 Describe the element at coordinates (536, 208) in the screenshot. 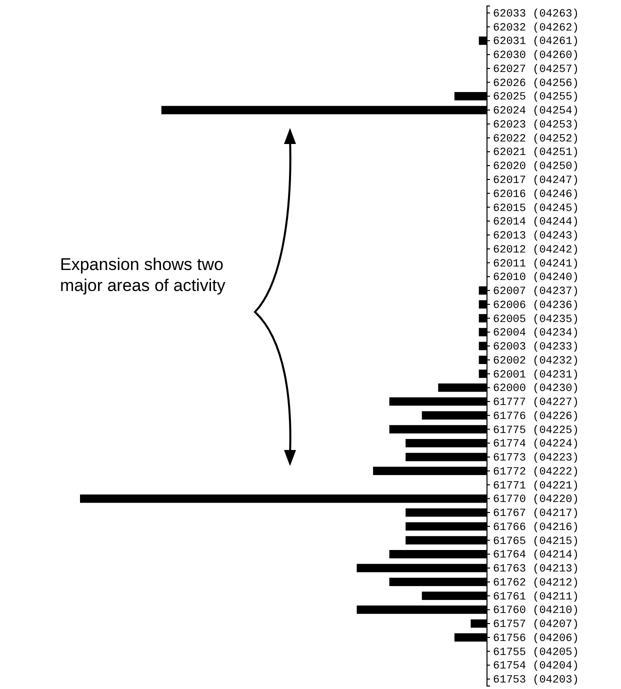

I see `y-tick-label: 62015 (04245)` at that location.